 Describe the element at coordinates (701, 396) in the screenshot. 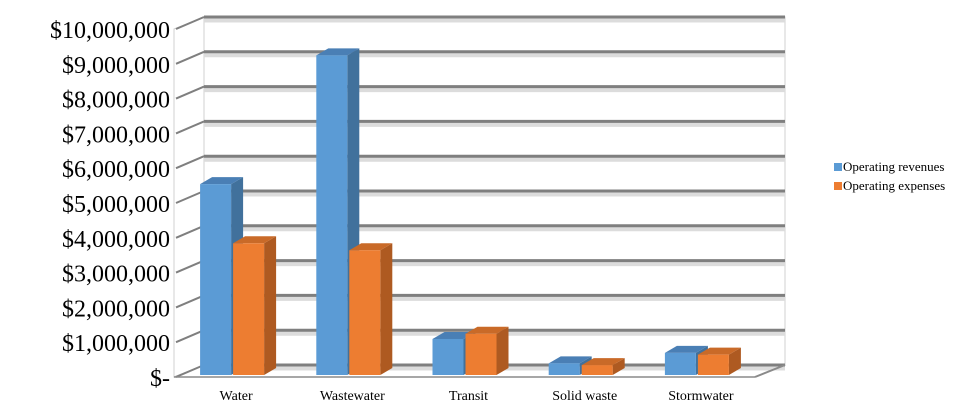

I see `x-tick-label: Stormwater` at that location.